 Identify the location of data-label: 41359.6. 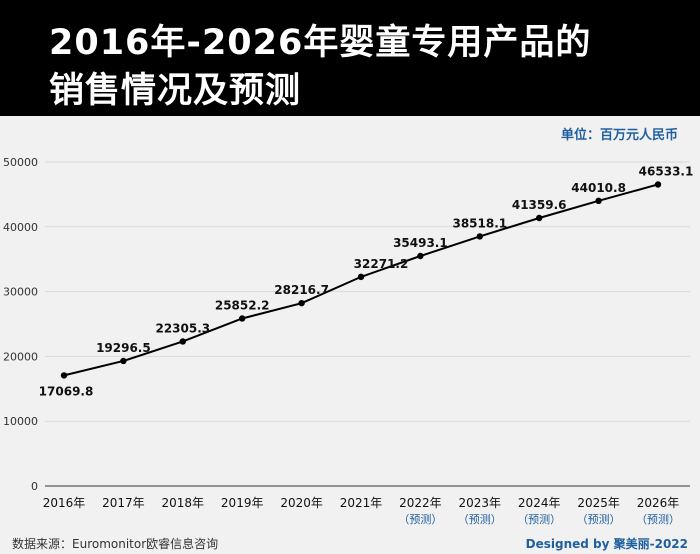
(539, 205).